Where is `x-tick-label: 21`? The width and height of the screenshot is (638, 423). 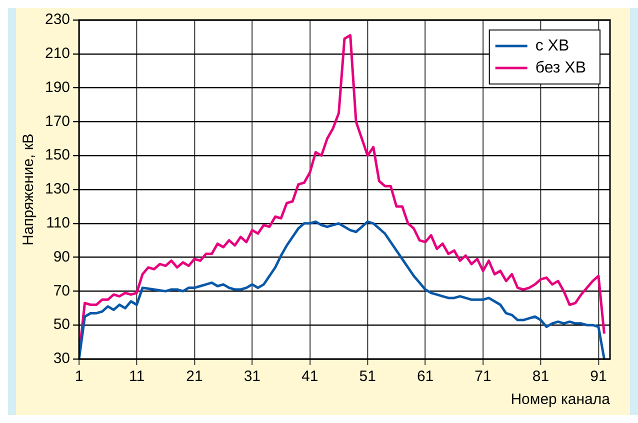
x-tick-label: 21 is located at coordinates (194, 377).